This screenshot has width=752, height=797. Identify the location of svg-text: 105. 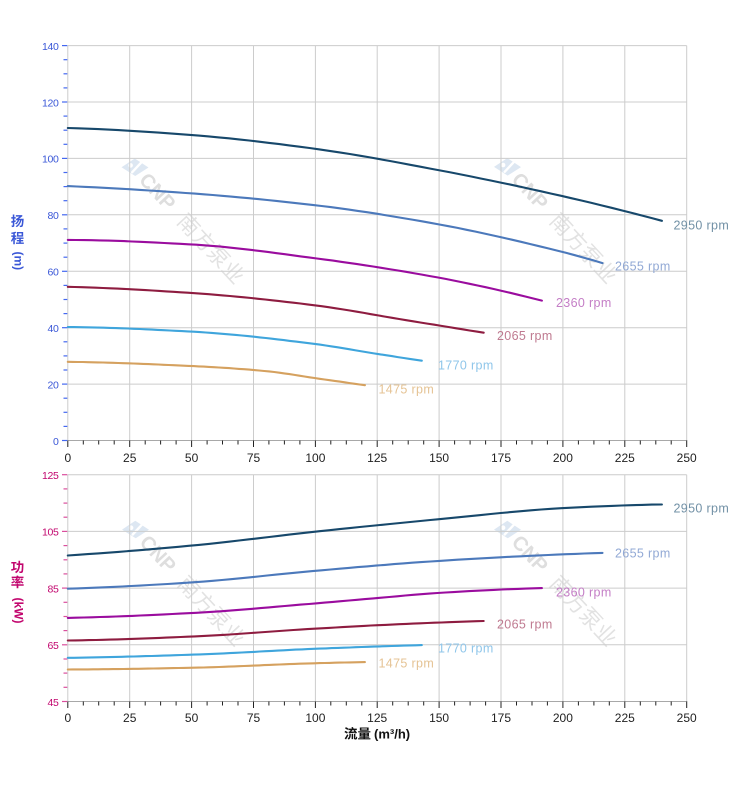
(50, 533).